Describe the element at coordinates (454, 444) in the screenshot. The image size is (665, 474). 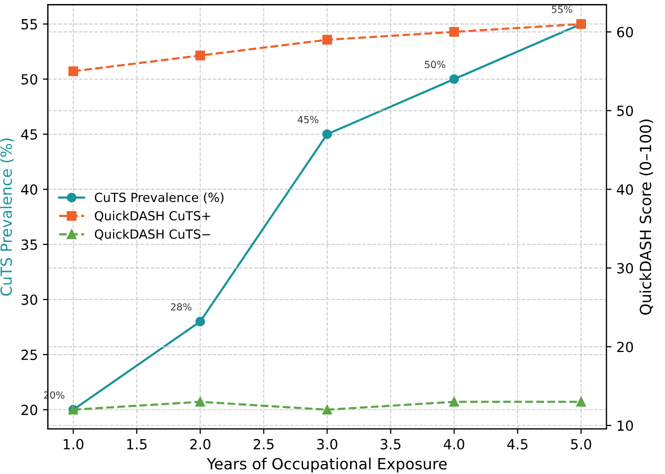
I see `x-tick-label: 4.0` at that location.